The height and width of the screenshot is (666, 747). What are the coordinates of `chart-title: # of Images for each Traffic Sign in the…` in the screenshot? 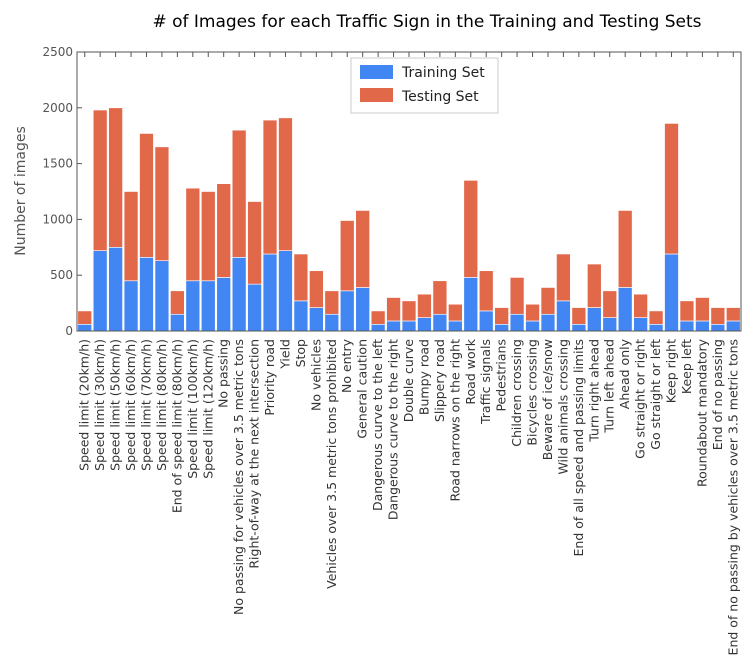 It's located at (426, 22).